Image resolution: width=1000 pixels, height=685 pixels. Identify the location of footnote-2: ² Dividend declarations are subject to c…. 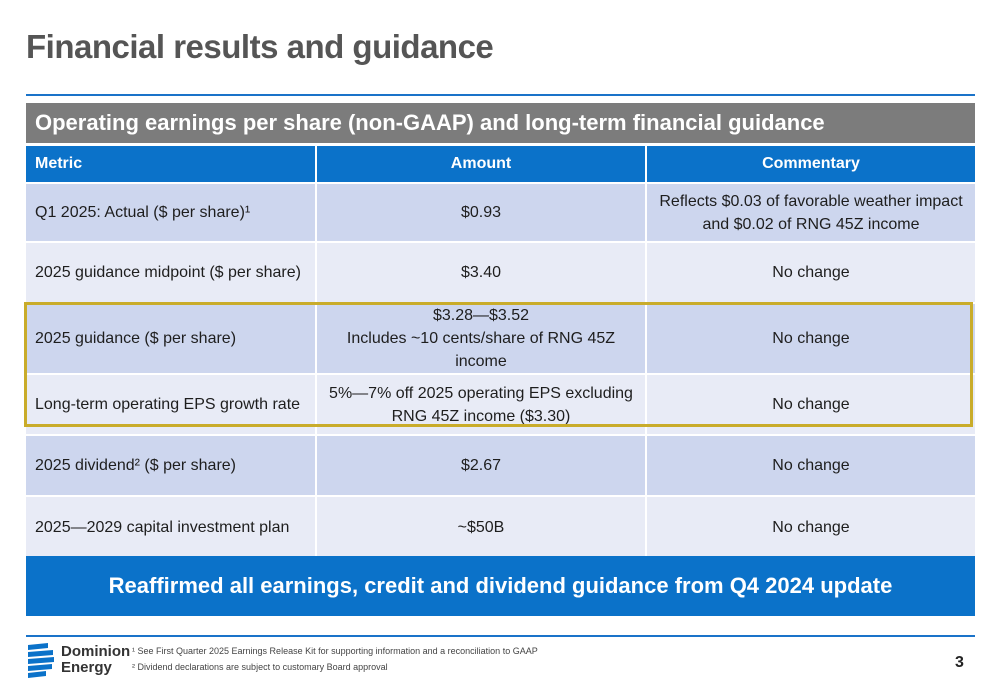
(260, 667).